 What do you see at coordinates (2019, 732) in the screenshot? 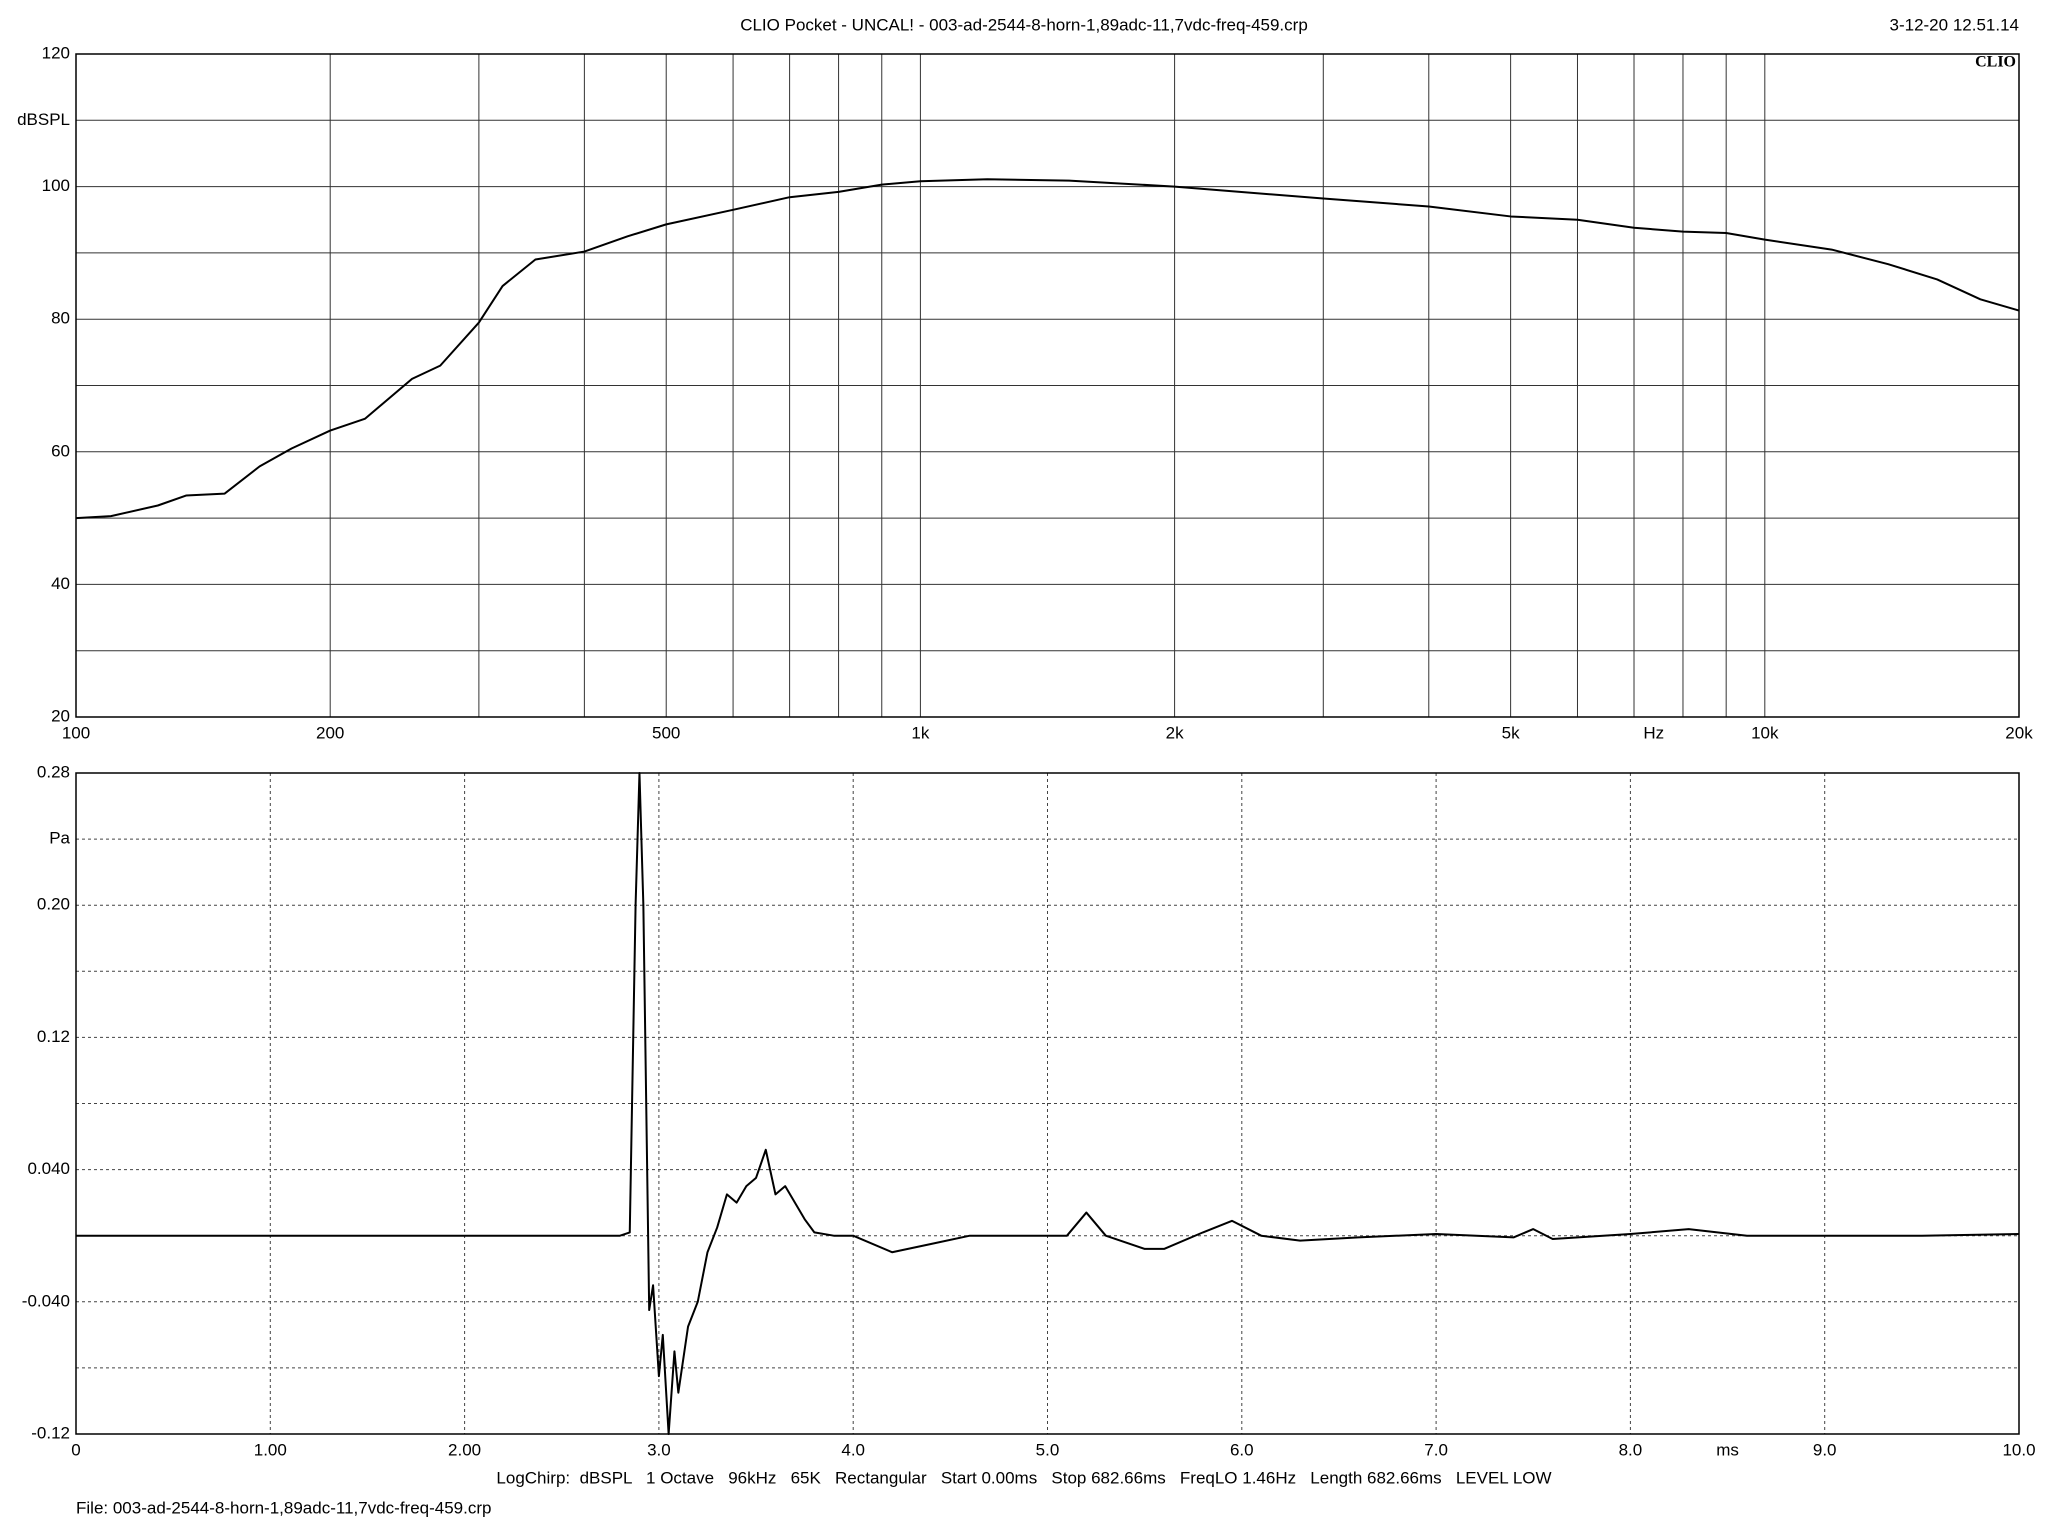
I see `x-tick-label: 20k` at bounding box center [2019, 732].